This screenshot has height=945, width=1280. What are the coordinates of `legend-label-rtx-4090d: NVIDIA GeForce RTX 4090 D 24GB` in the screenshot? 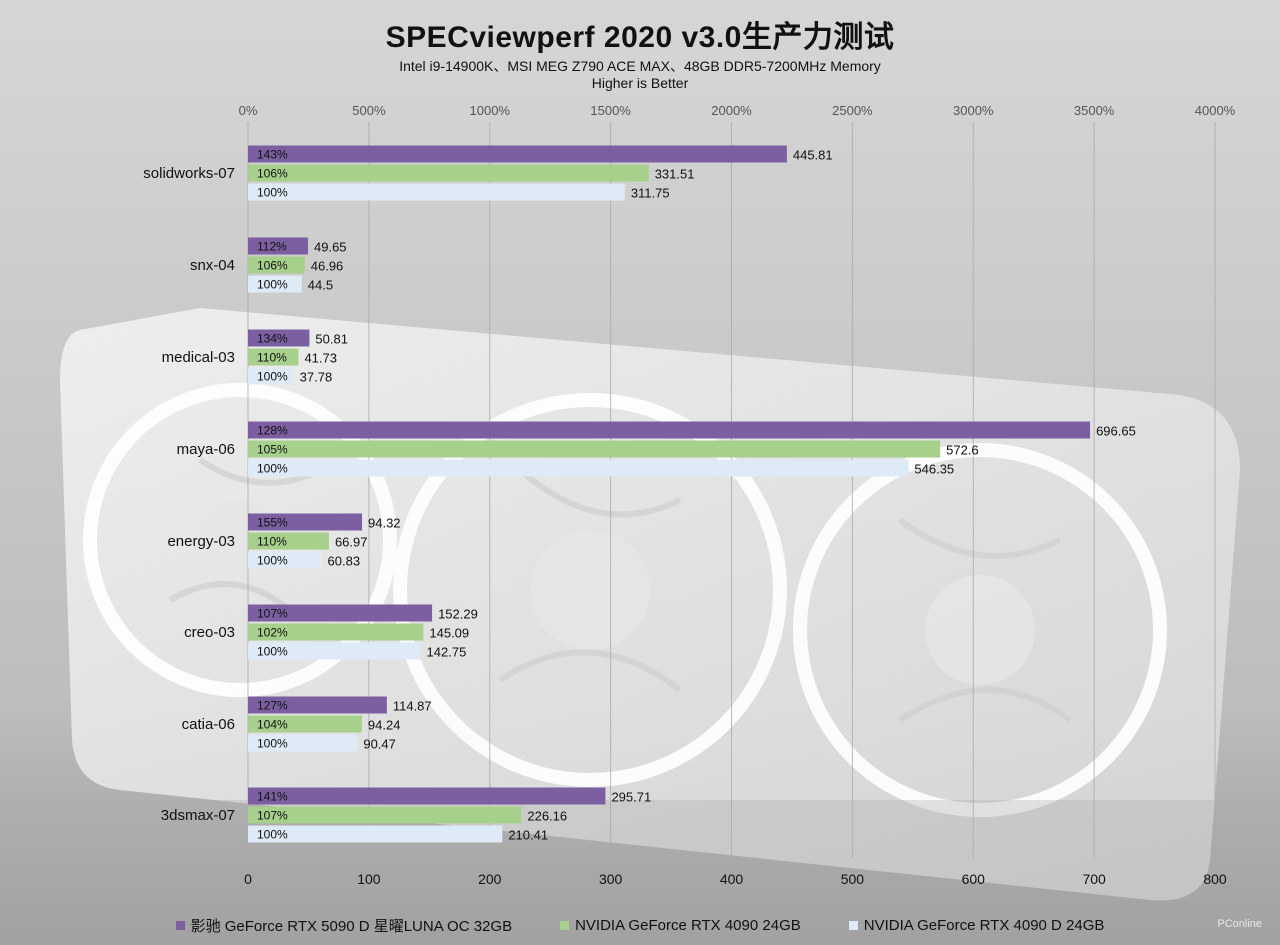 It's located at (984, 925).